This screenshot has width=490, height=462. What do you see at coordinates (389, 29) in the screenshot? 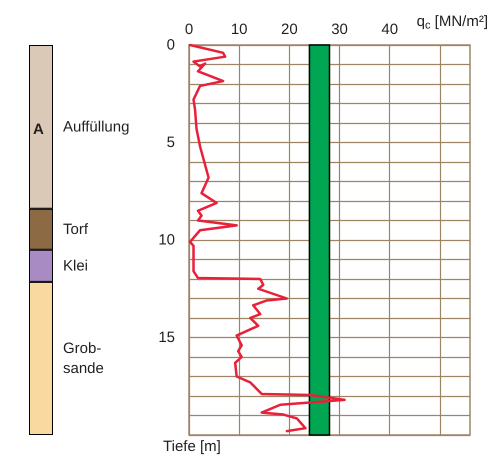
I see `x-tick-label: 40` at bounding box center [389, 29].